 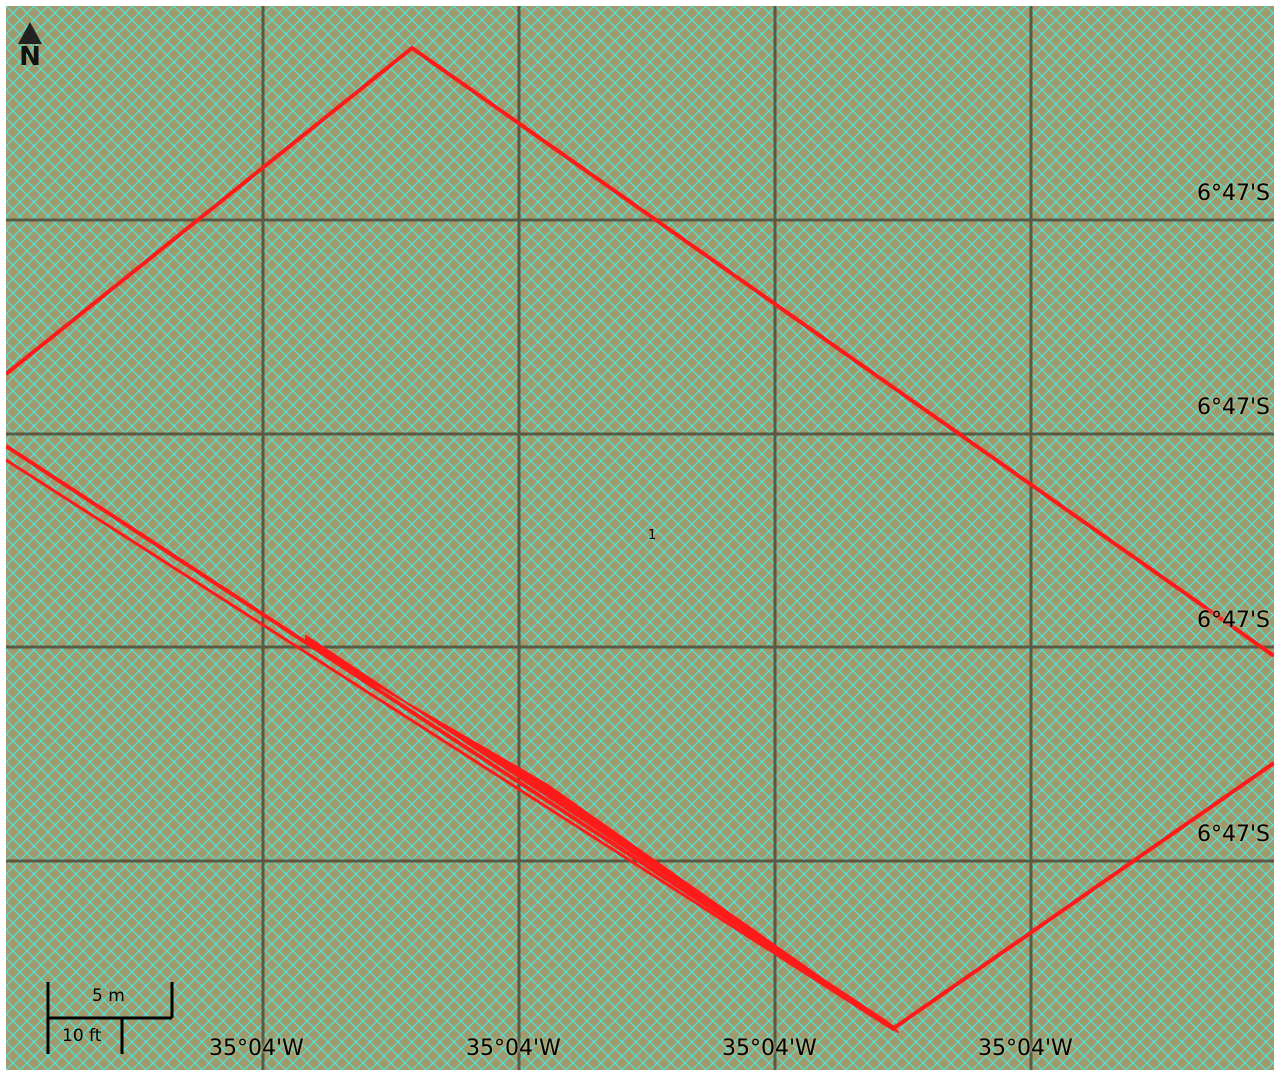 I want to click on scale-bar-graphic, so click(x=110, y=1018).